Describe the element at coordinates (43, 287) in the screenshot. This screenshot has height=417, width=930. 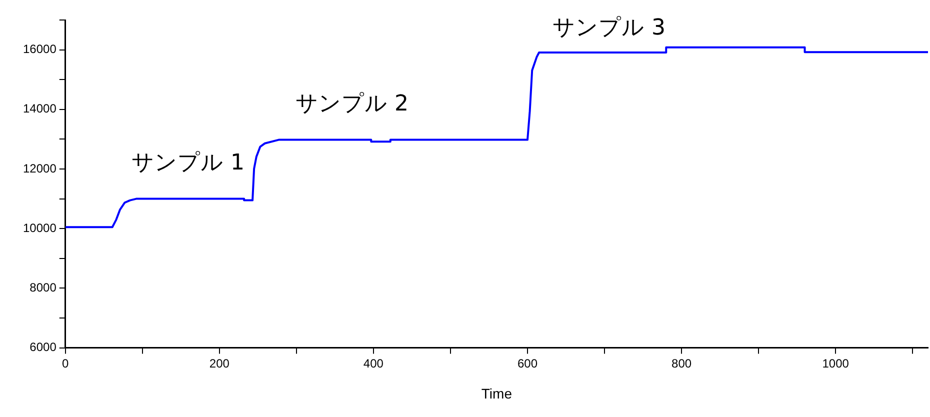
I see `y-tick-label: 8000` at that location.